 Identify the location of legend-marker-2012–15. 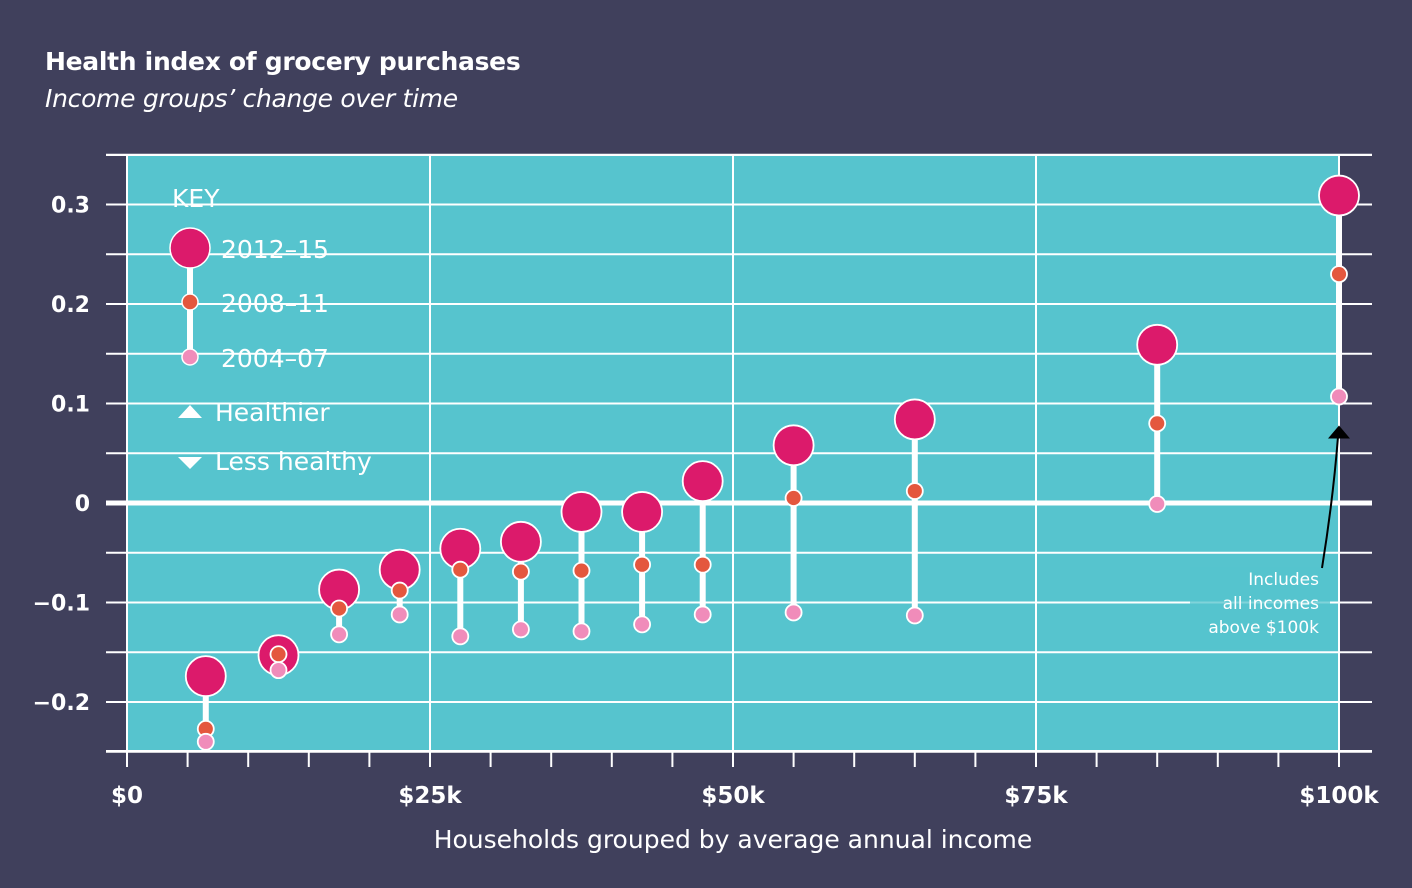
(190, 248).